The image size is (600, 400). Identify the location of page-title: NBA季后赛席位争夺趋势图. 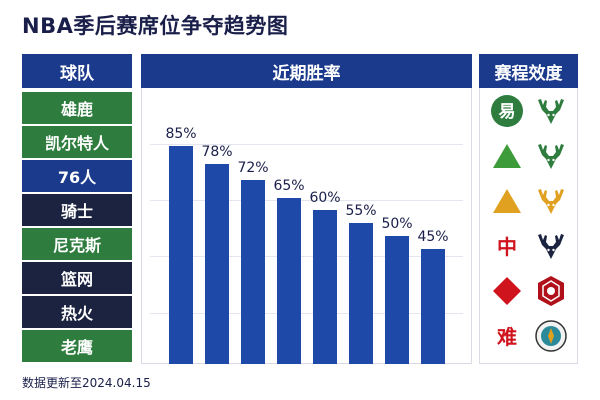
(155, 26).